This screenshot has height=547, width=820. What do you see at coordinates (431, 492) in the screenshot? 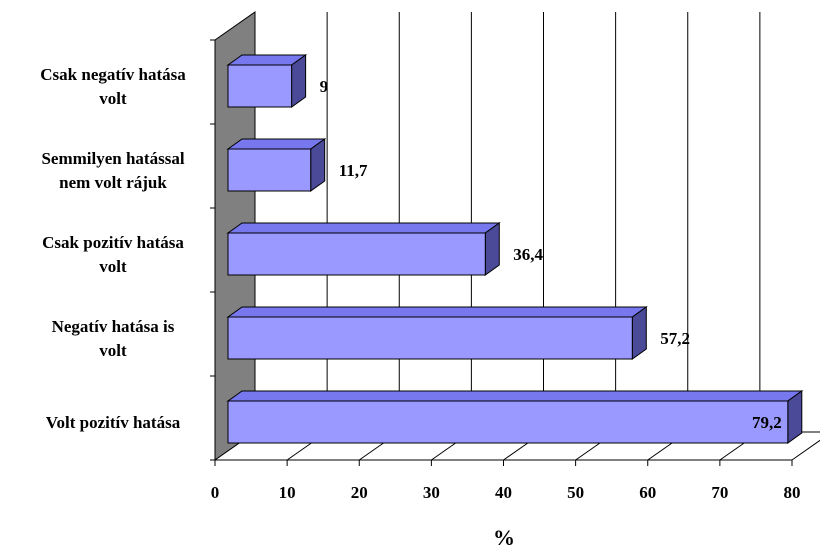
I see `x-tick-label: 30` at bounding box center [431, 492].